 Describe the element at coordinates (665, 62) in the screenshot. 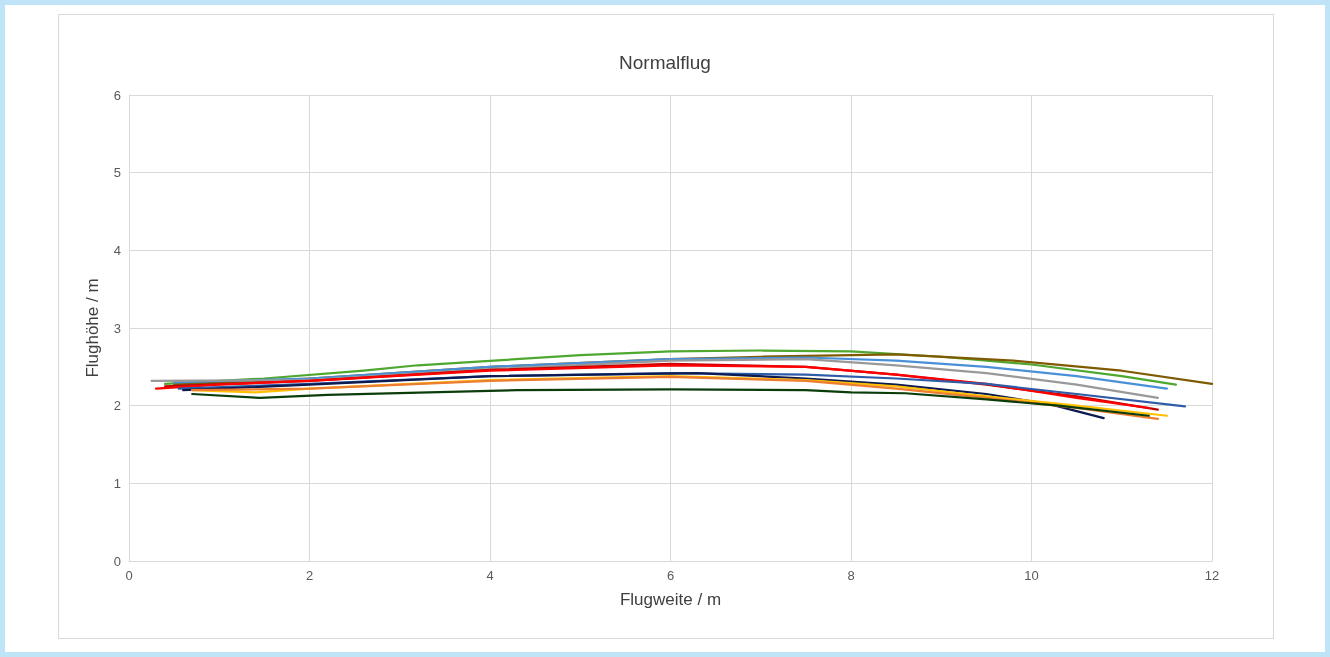

I see `chart-title: Normalflug` at that location.